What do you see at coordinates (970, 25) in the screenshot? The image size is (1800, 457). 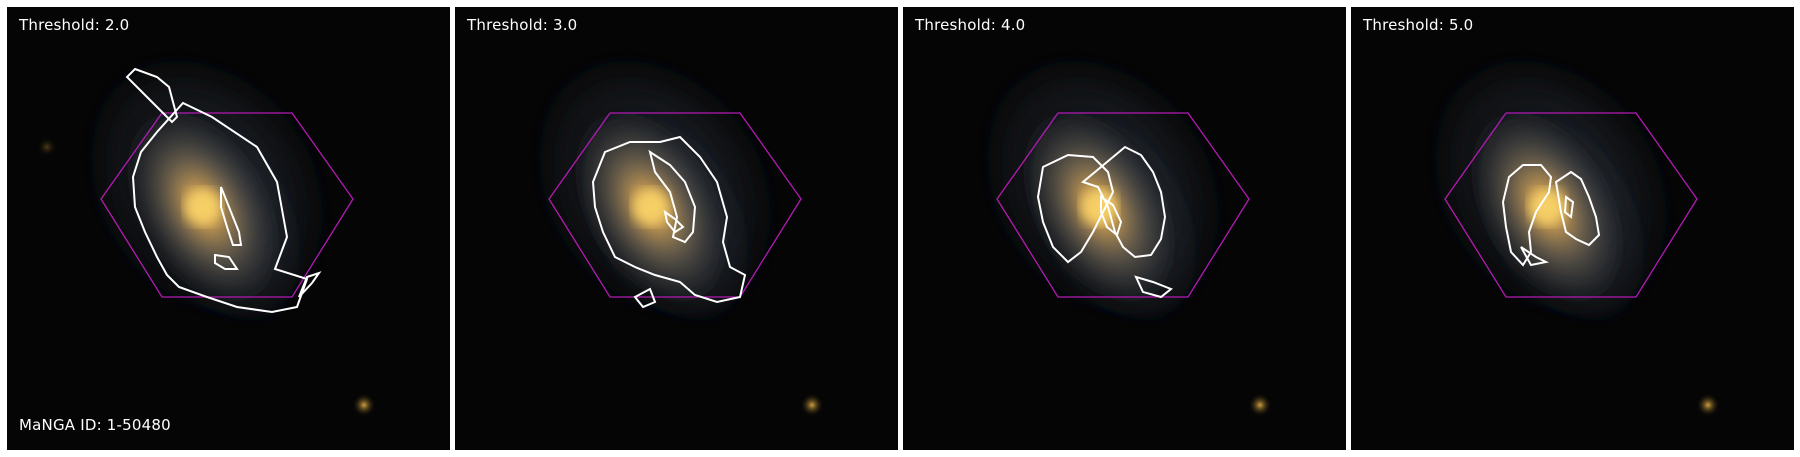 I see `panel-label: Threshold: 4.0` at bounding box center [970, 25].